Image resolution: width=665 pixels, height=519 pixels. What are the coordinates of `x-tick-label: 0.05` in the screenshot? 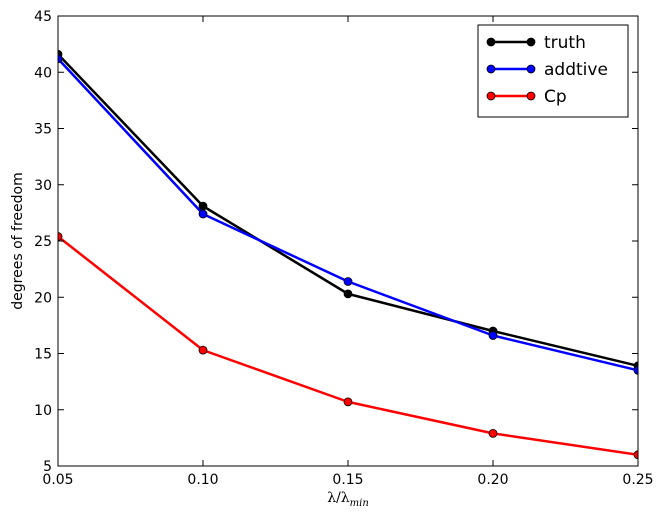 It's located at (57, 480).